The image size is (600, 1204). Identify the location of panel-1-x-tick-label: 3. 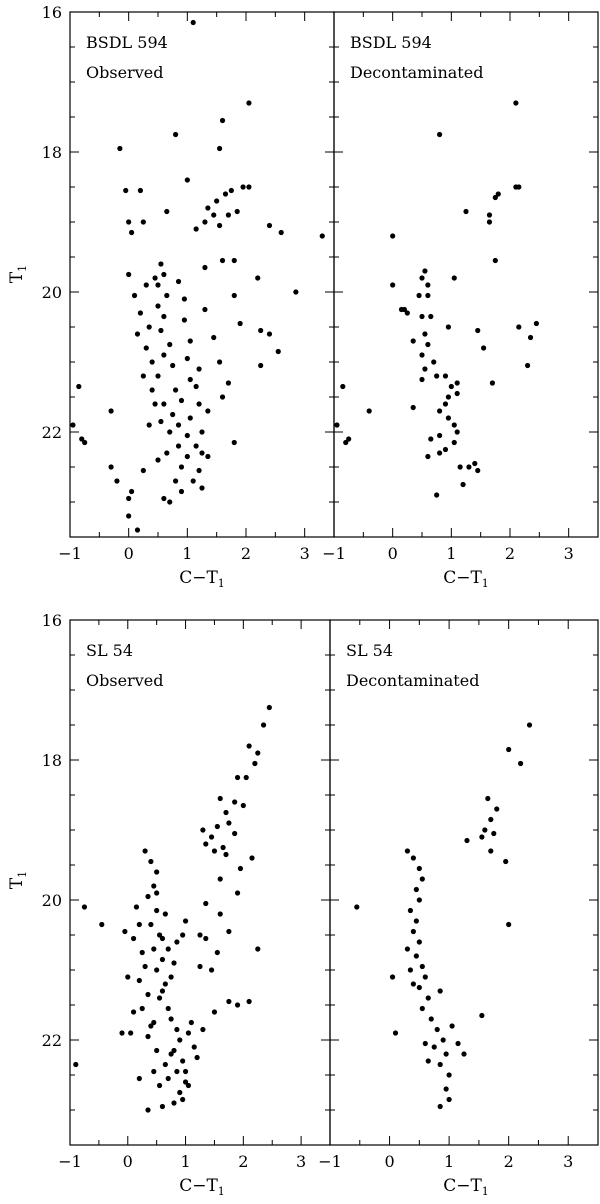
(305, 553).